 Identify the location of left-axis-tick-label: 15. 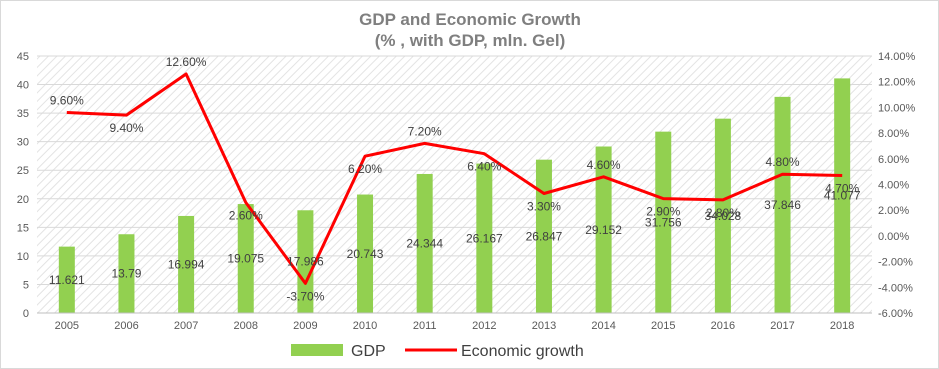
(23, 228).